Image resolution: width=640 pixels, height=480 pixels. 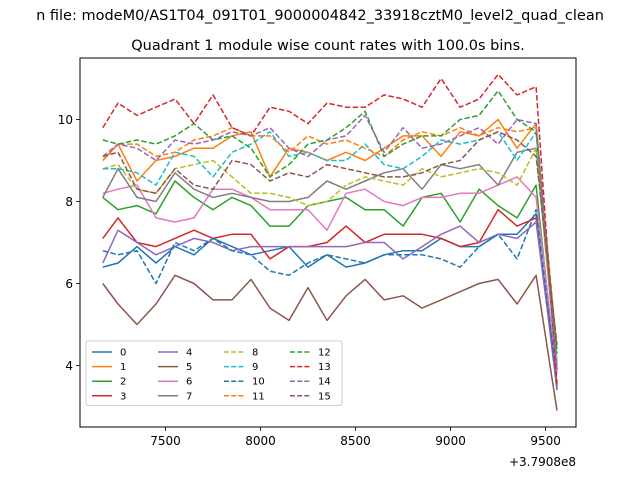 What do you see at coordinates (255, 367) in the screenshot?
I see `legend-label-9: 9` at bounding box center [255, 367].